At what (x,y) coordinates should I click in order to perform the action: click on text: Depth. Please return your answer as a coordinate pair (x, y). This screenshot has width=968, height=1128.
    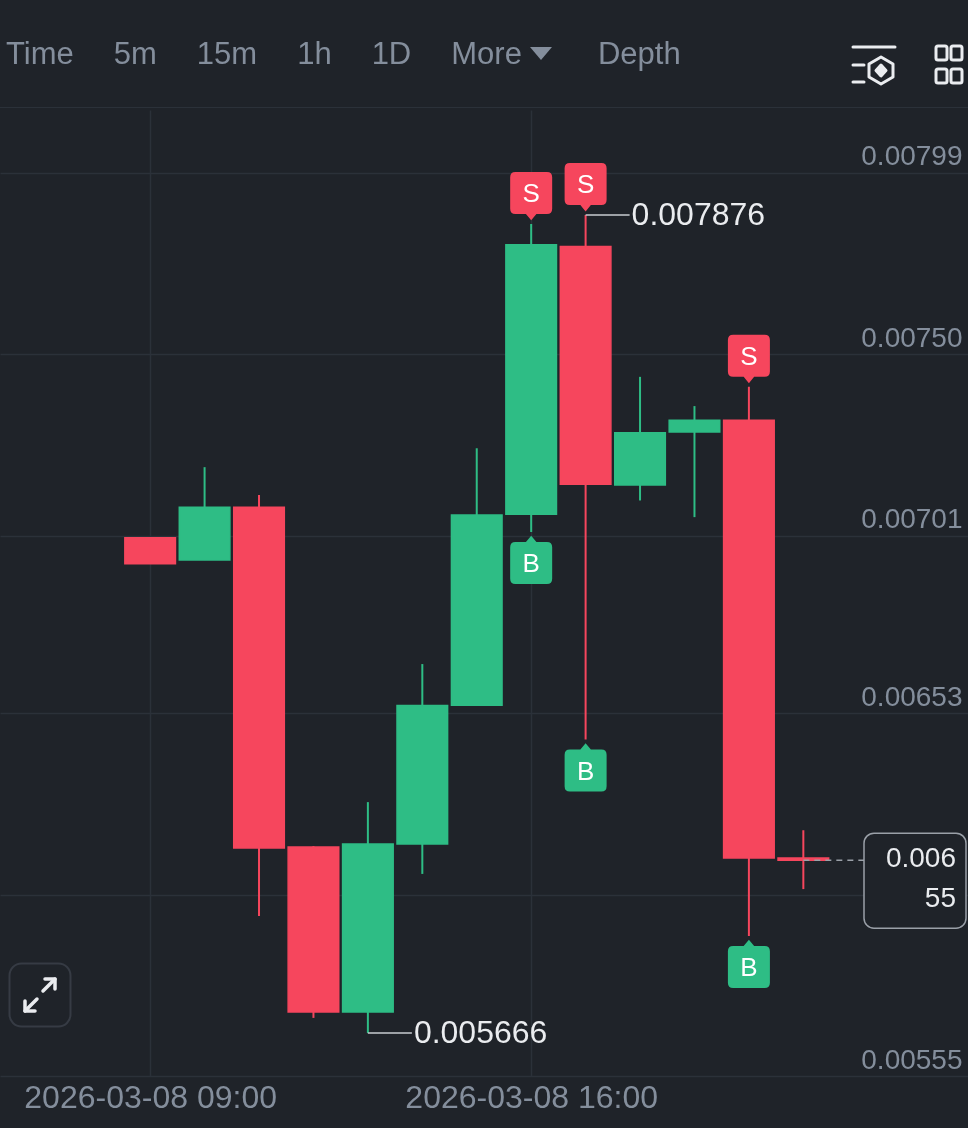
    Looking at the image, I should click on (639, 53).